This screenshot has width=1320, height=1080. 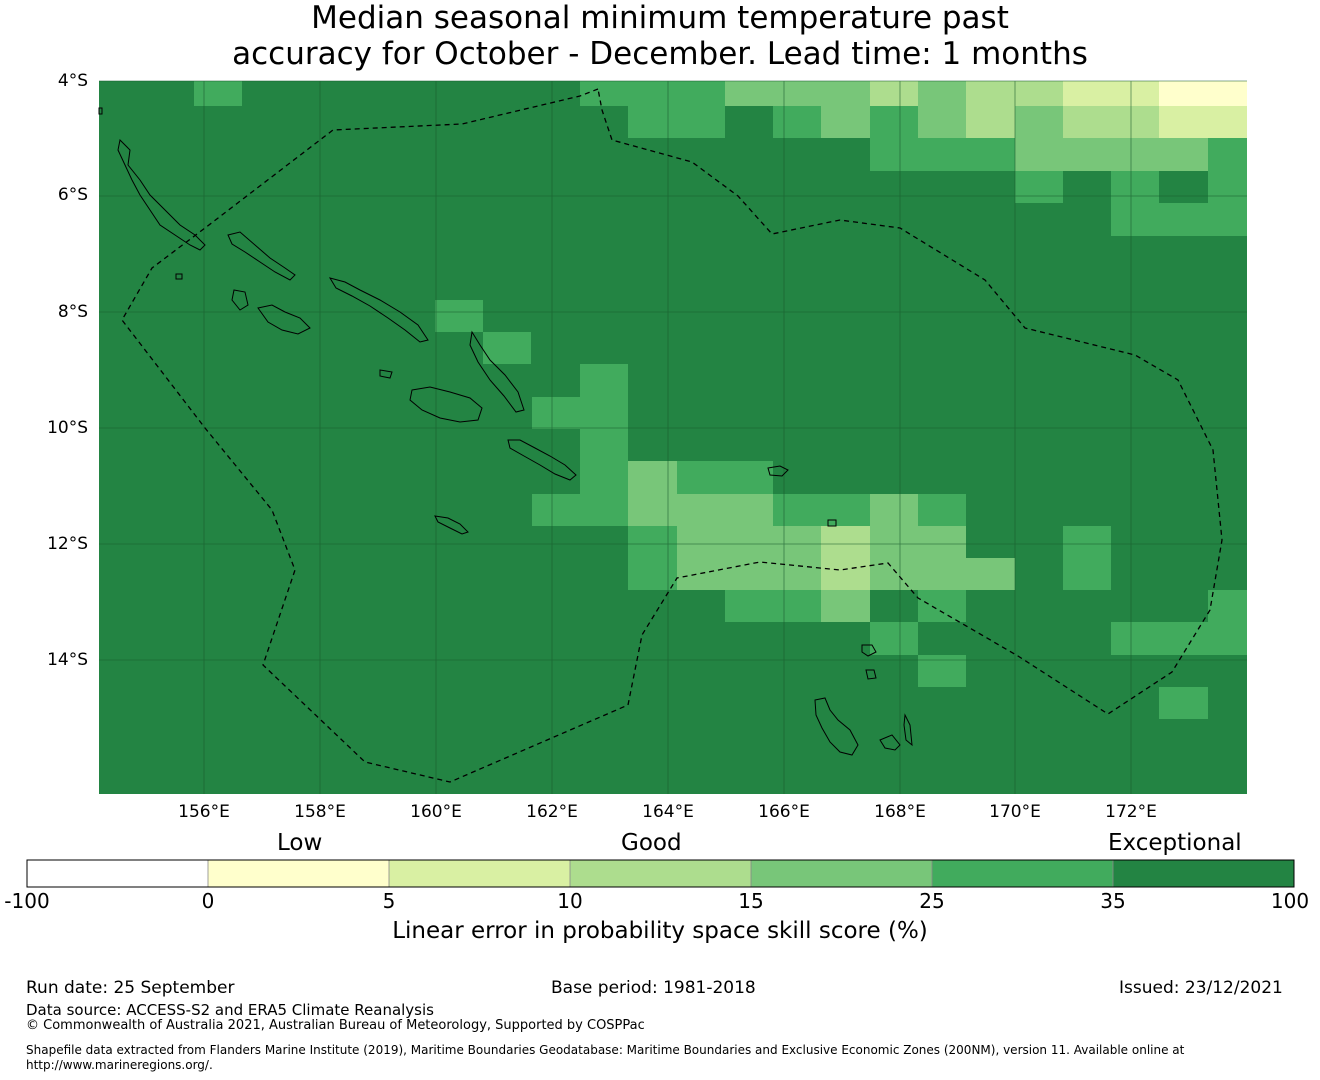 I want to click on coastline-vanua-lava, so click(x=869, y=650).